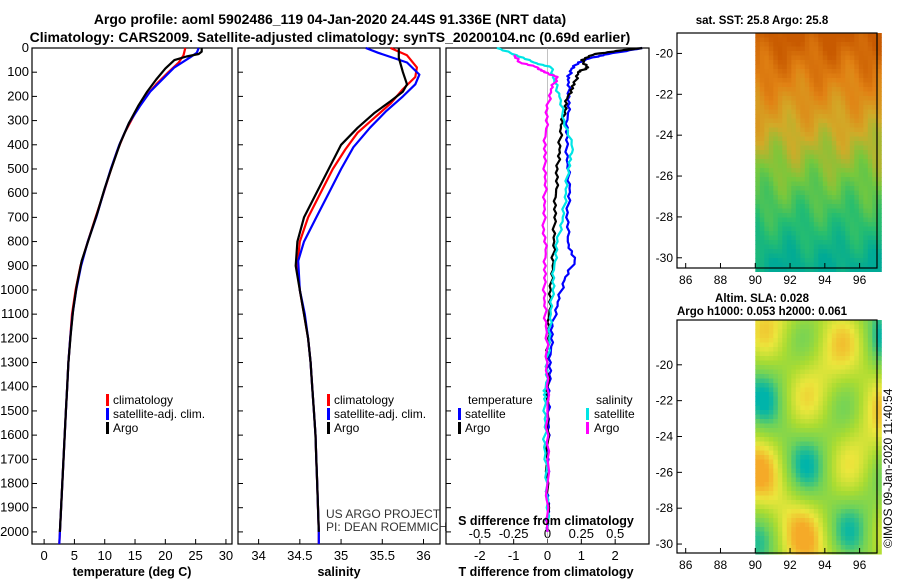  What do you see at coordinates (818, 152) in the screenshot?
I see `sst-heatmap` at bounding box center [818, 152].